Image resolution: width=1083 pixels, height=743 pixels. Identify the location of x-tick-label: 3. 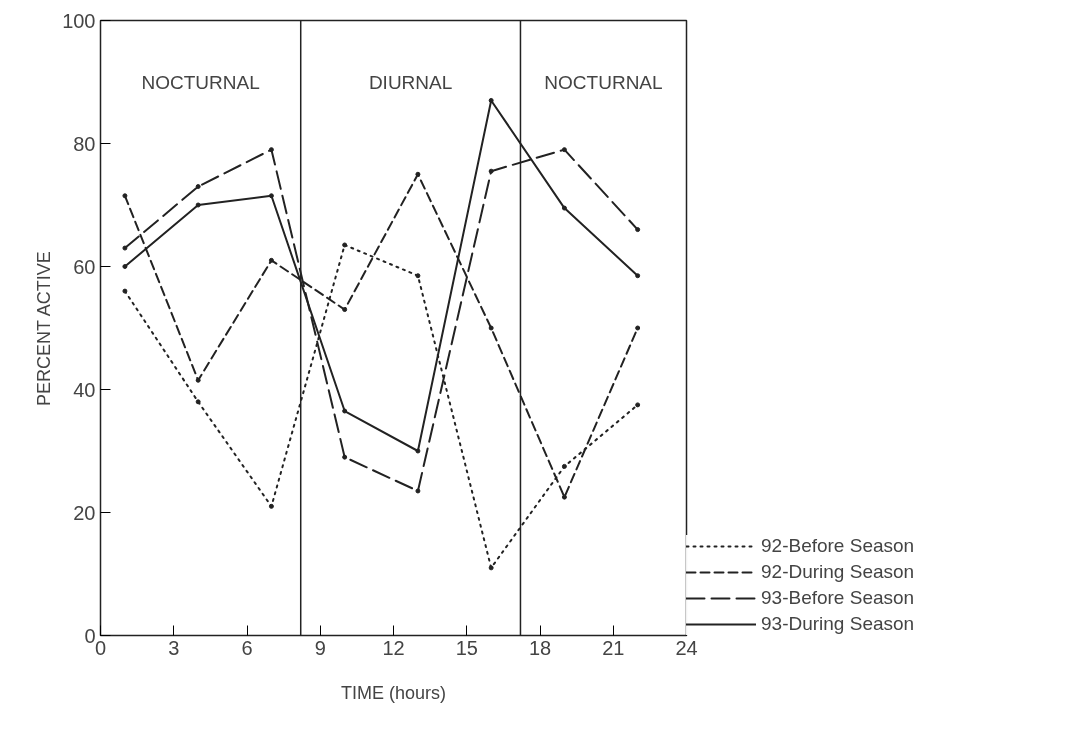
(174, 647).